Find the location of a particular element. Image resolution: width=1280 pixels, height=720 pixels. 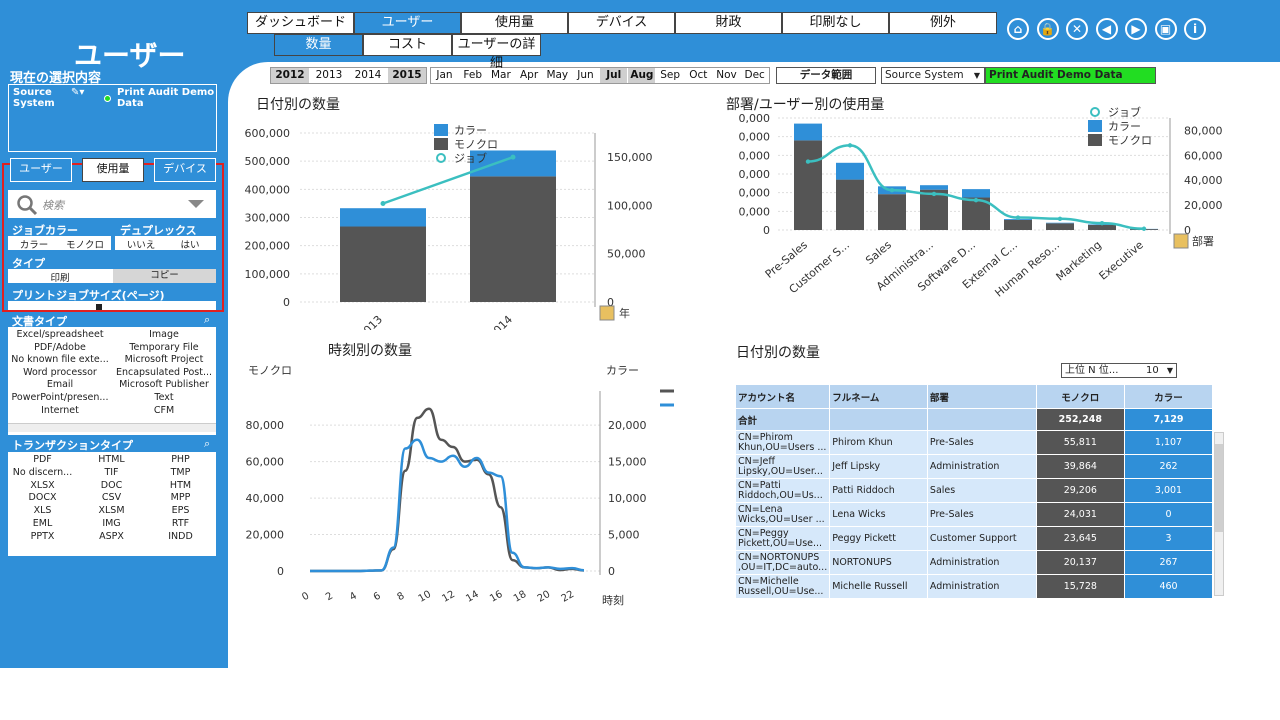

doc-type-item: Internet is located at coordinates (60, 410).